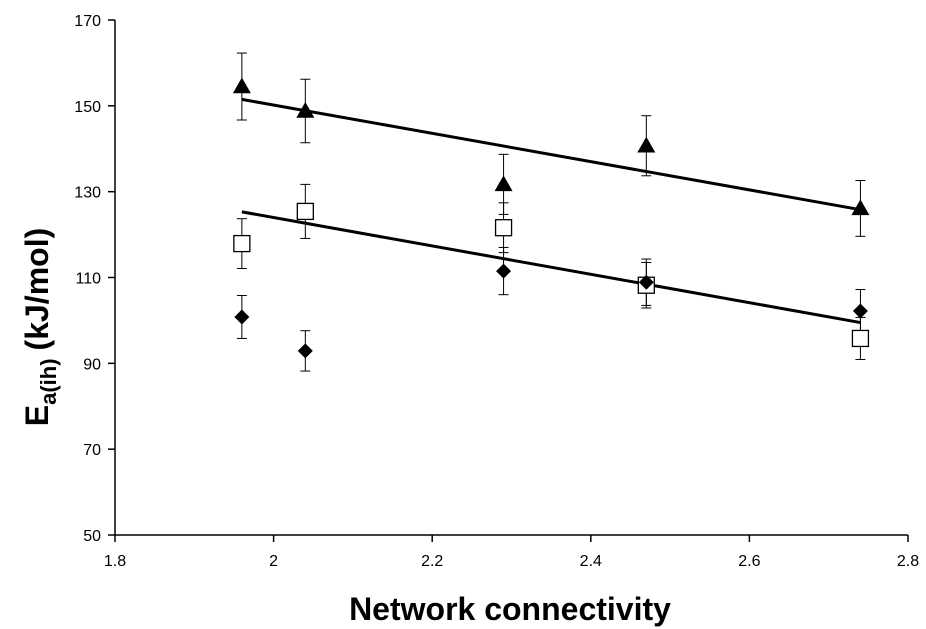 The image size is (926, 629). Describe the element at coordinates (37, 415) in the screenshot. I see `y-axis-title-main: E` at that location.